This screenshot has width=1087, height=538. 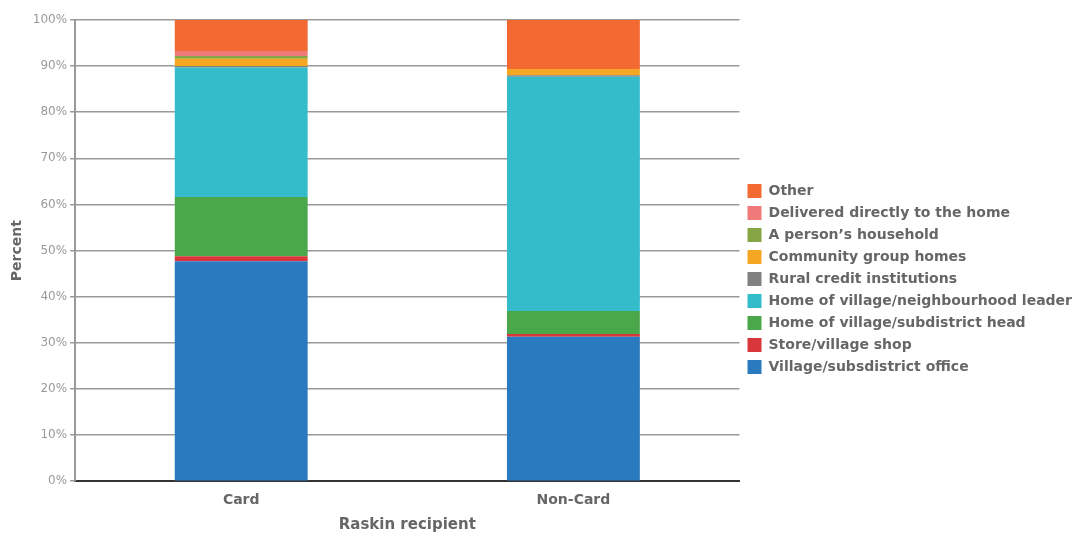 I want to click on y-tick-label: 20%, so click(x=54, y=388).